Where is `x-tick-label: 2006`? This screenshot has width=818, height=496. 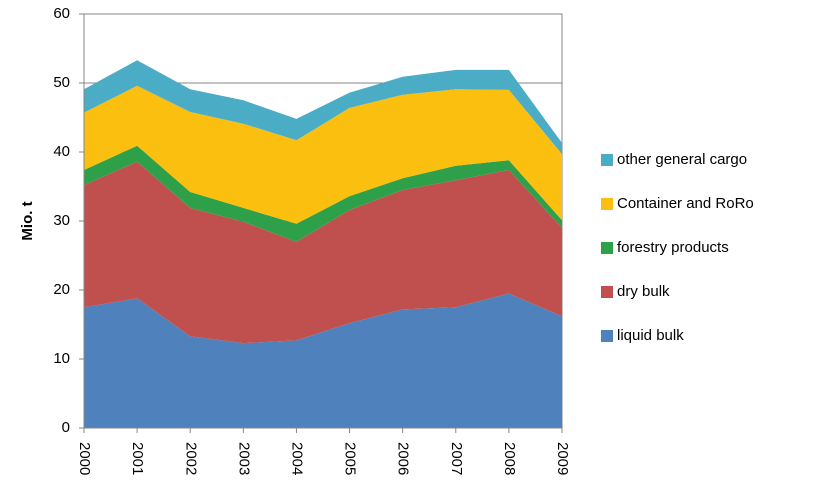
x-tick-label: 2006 is located at coordinates (403, 458).